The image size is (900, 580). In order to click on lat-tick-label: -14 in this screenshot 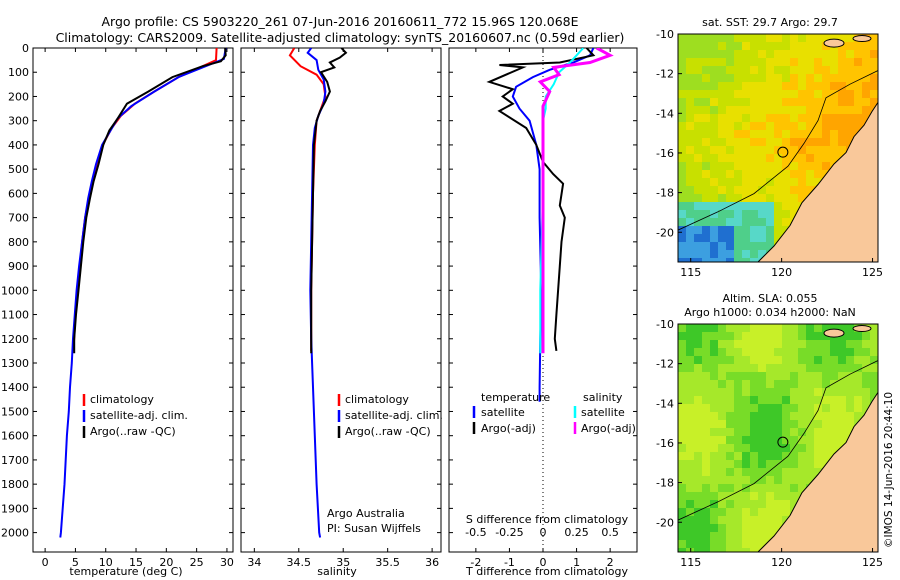, I will do `click(665, 403)`.